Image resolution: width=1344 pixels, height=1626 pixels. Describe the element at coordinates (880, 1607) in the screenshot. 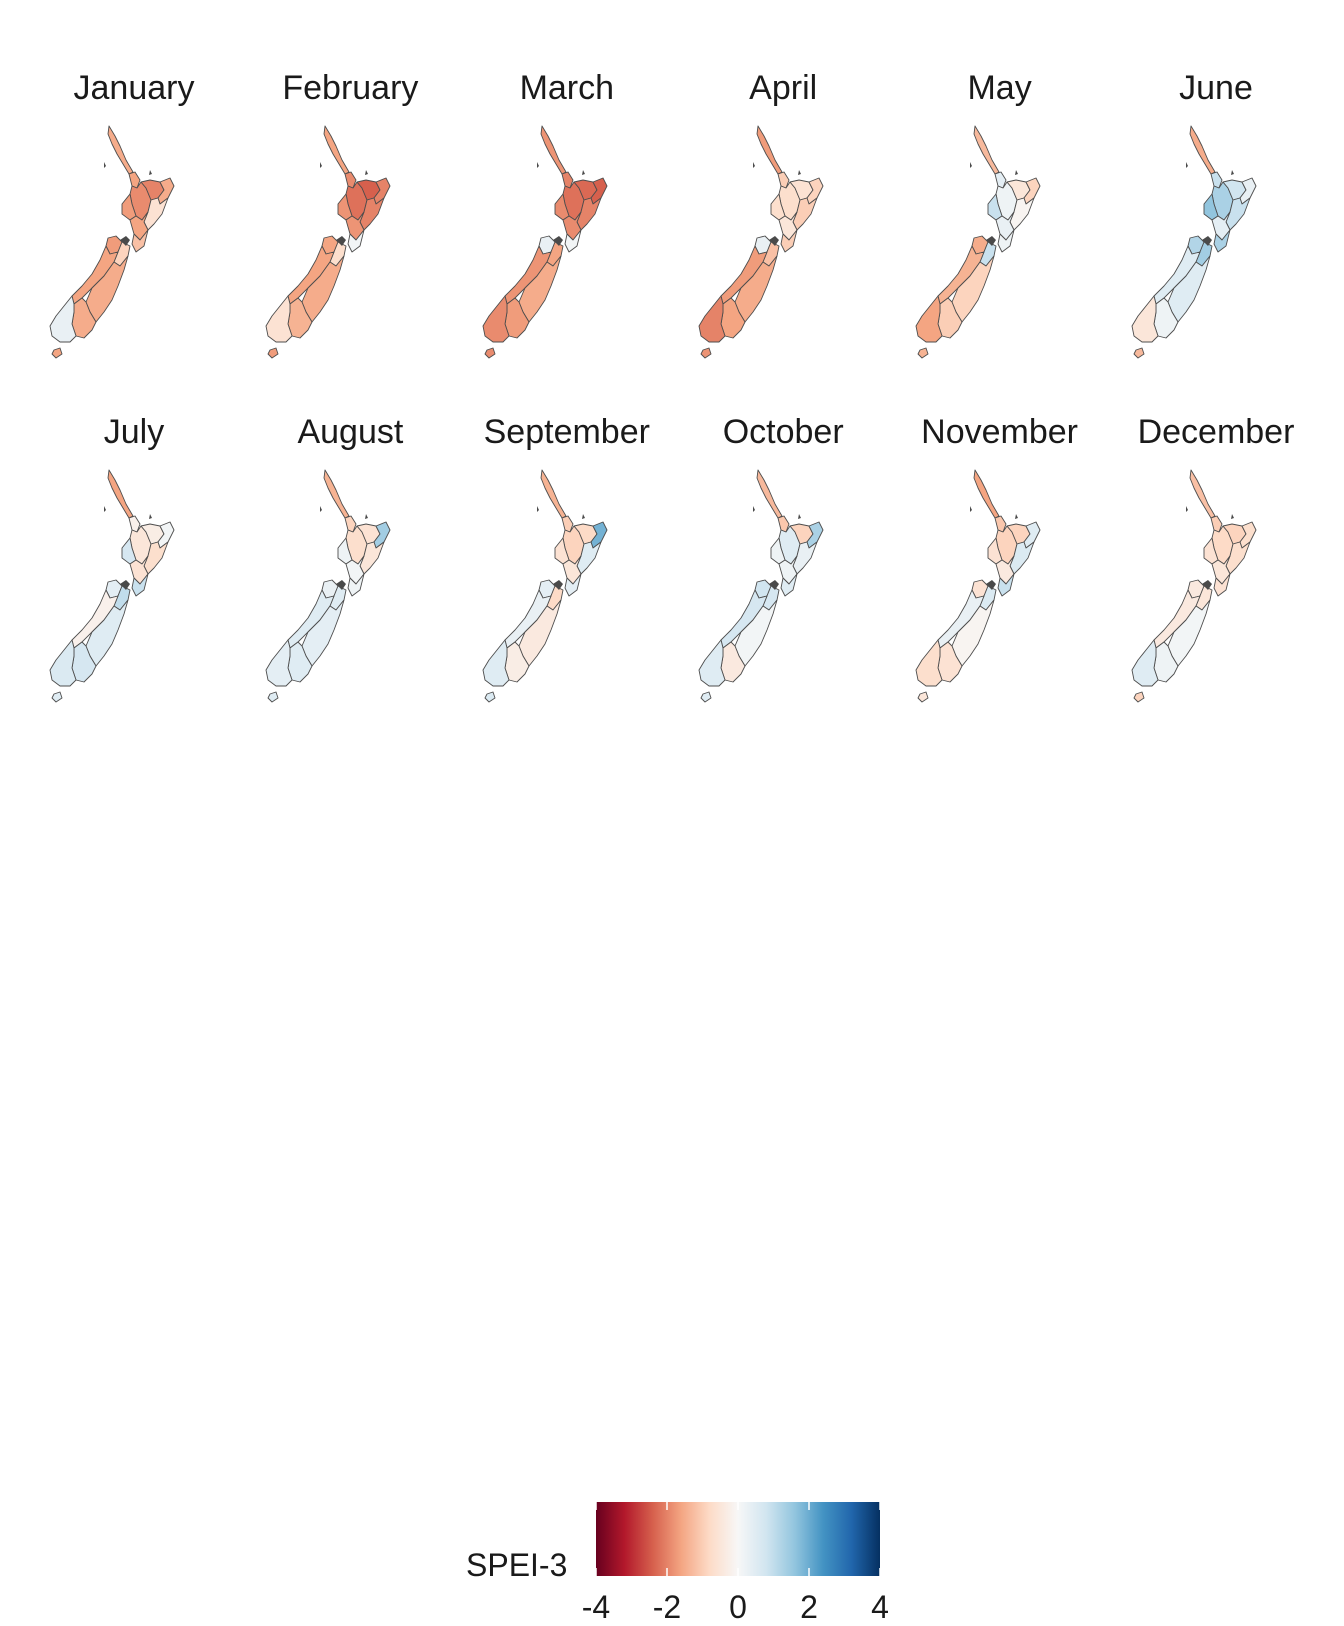

I see `legend-tick-label: 4` at that location.